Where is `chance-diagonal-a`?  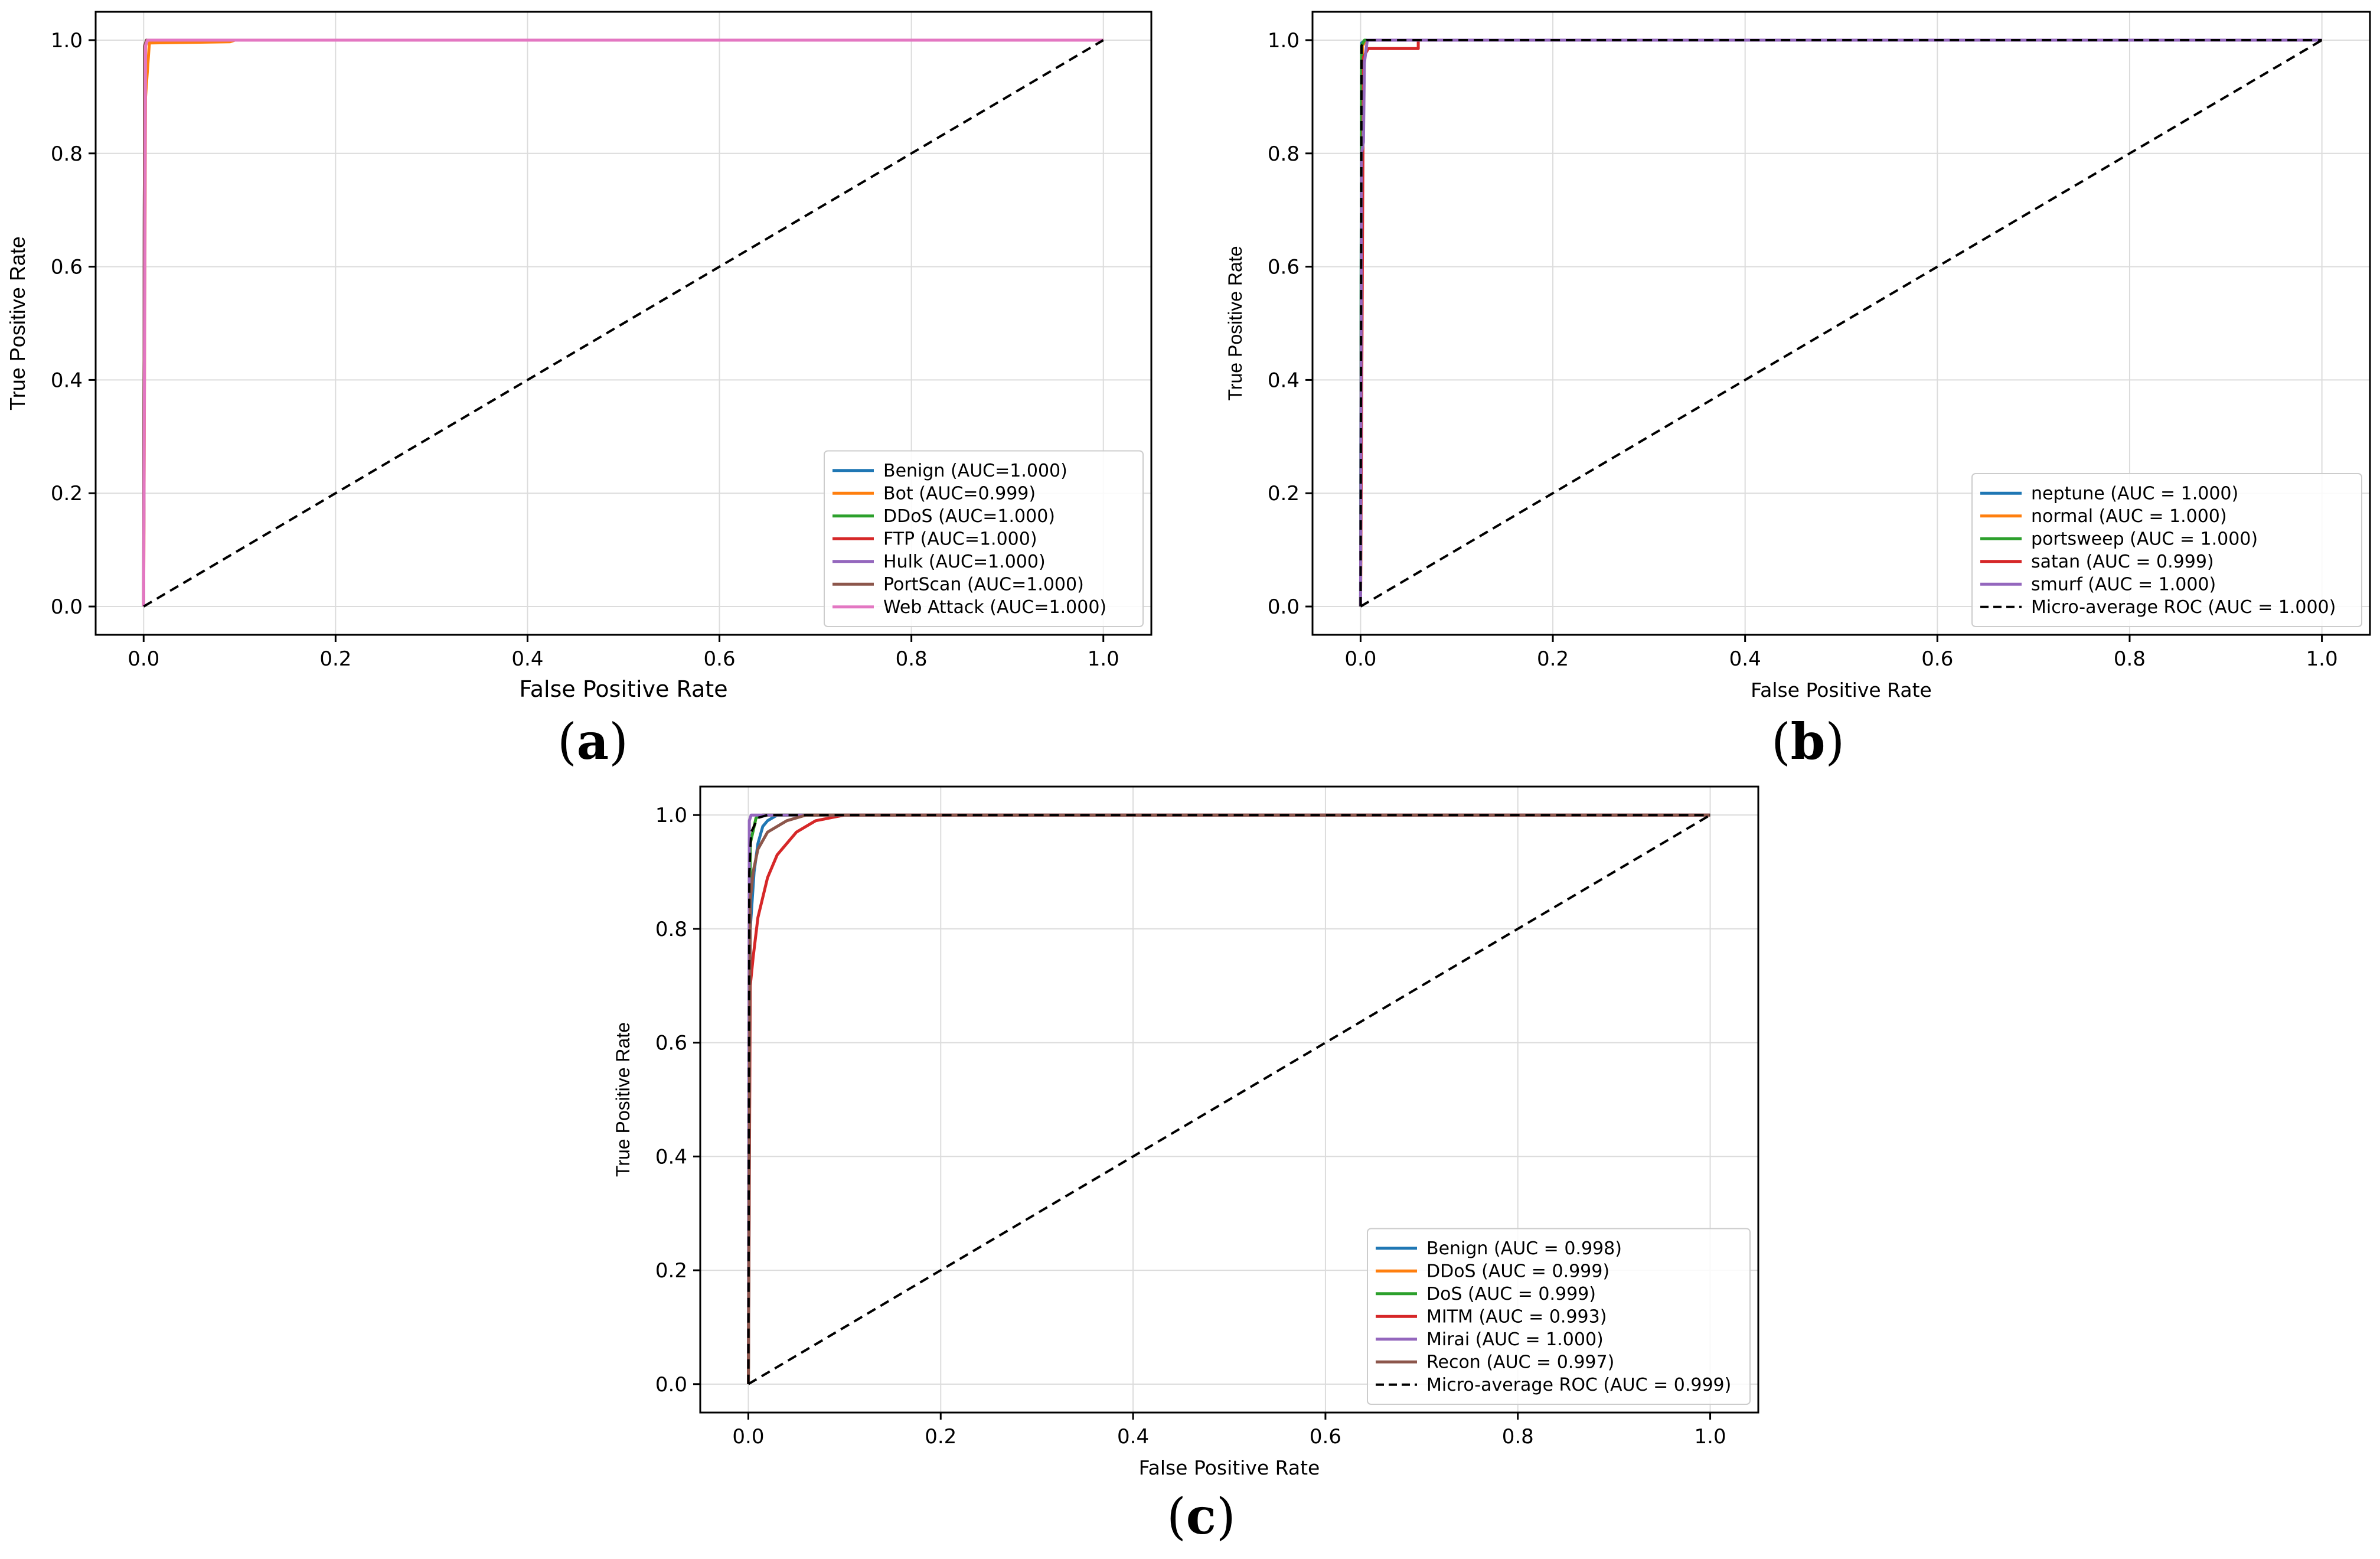 chance-diagonal-a is located at coordinates (623, 323).